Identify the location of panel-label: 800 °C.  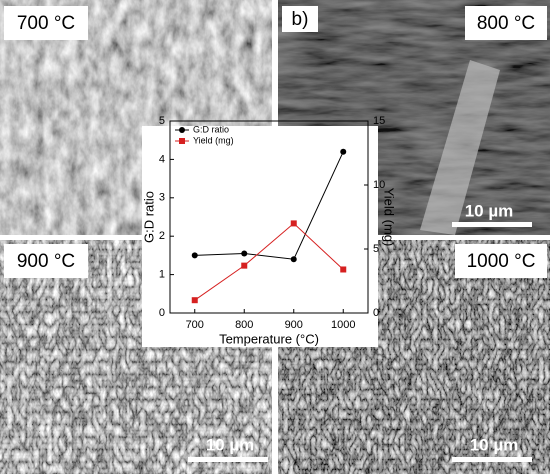
(506, 23).